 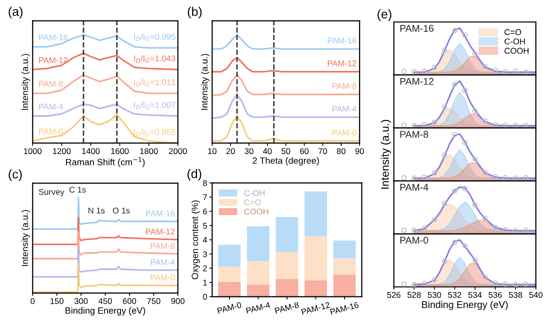 What do you see at coordinates (204, 254) in the screenshot?
I see `y-tick-label: 3` at bounding box center [204, 254].